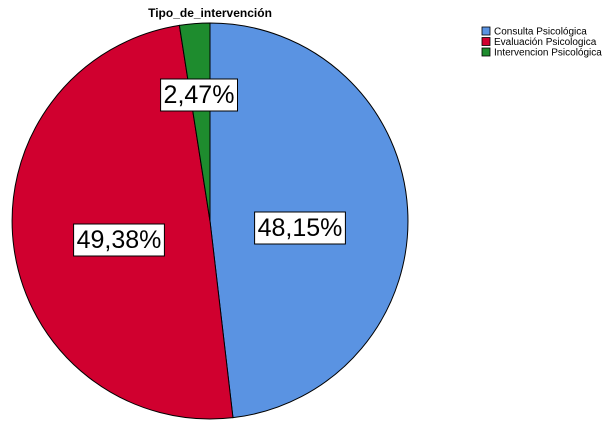 The width and height of the screenshot is (616, 421). I want to click on slice-label-text: 2,47%, so click(199, 95).